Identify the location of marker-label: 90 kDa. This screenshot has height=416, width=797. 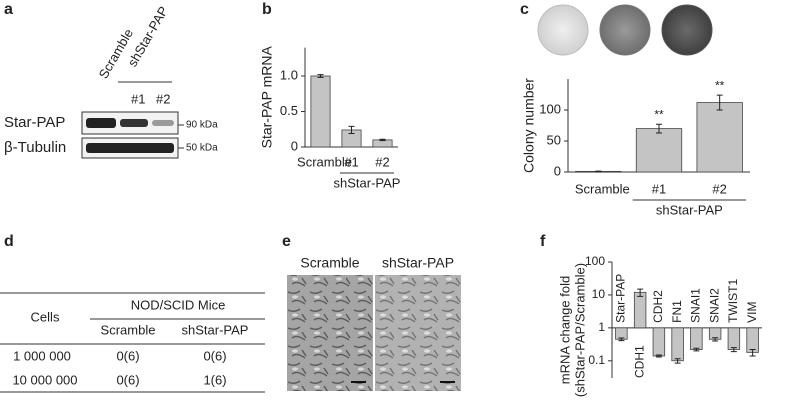
(202, 125).